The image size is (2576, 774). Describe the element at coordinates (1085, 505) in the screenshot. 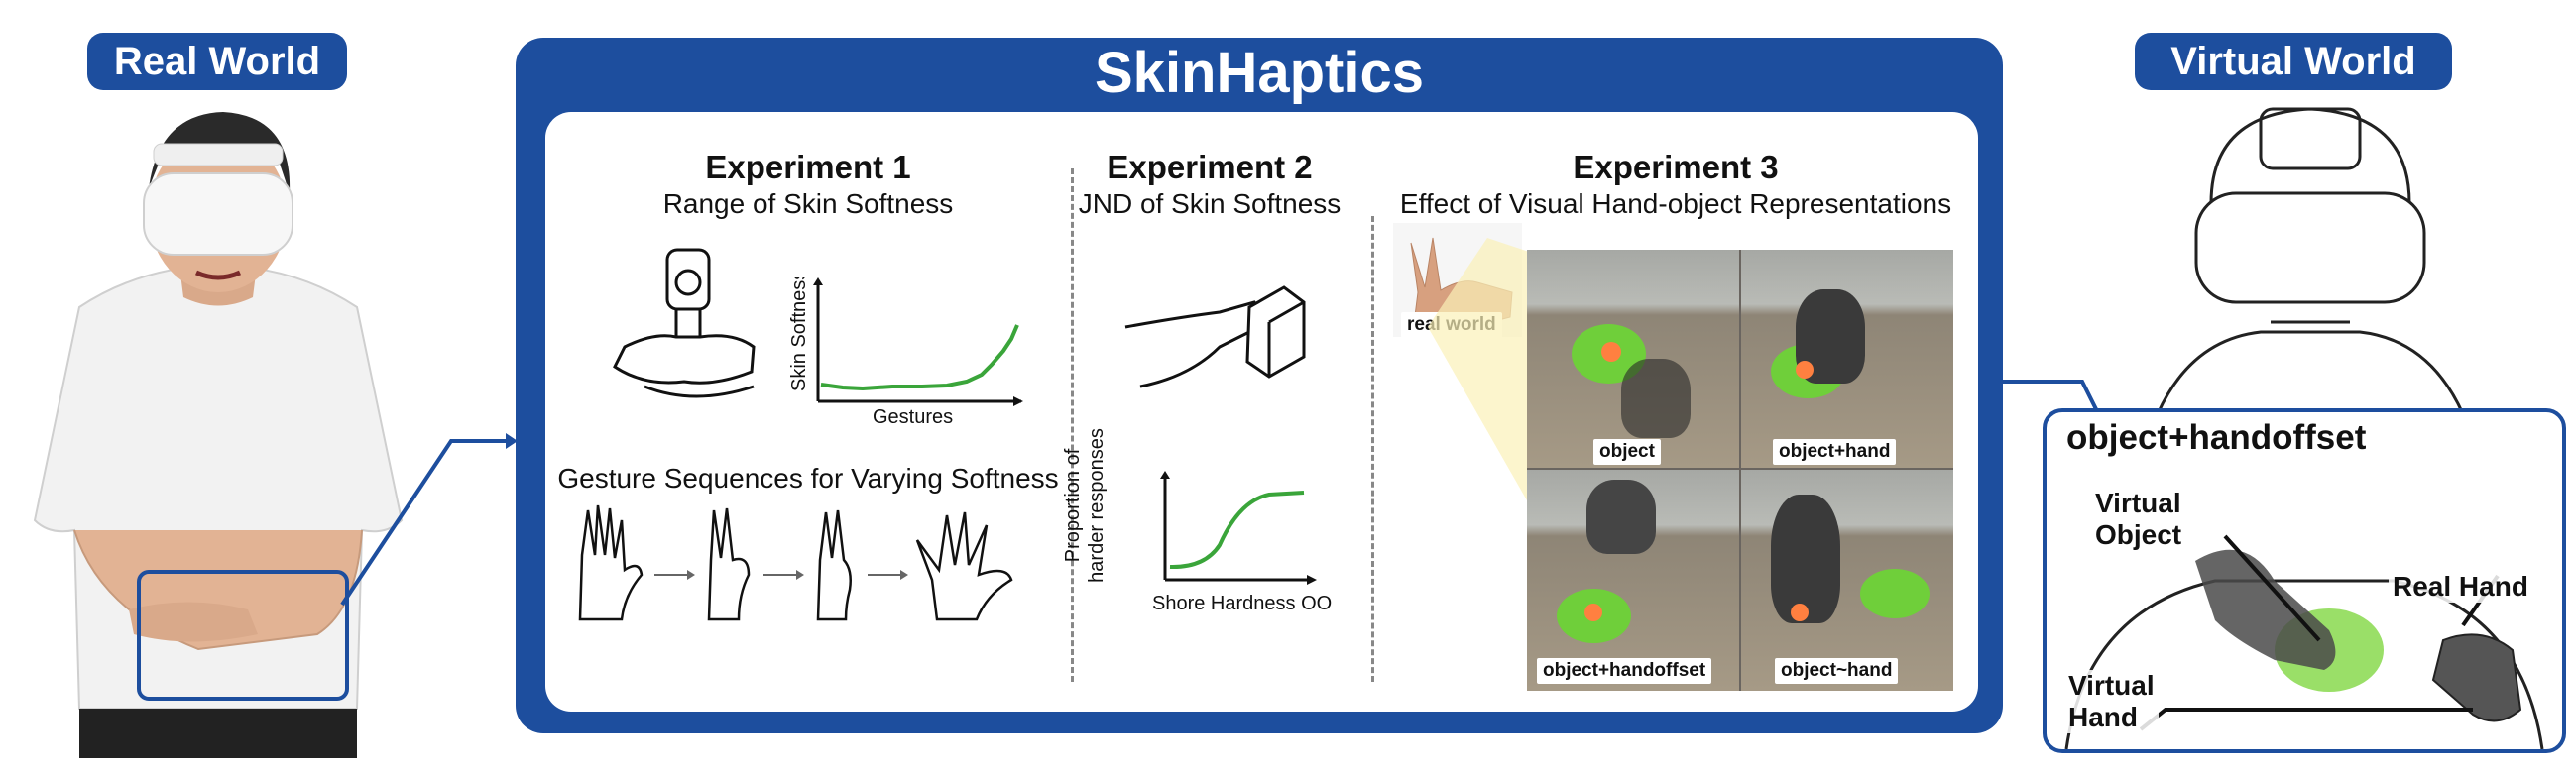

I see `exp2-y-label: Proportion of harder responses` at that location.